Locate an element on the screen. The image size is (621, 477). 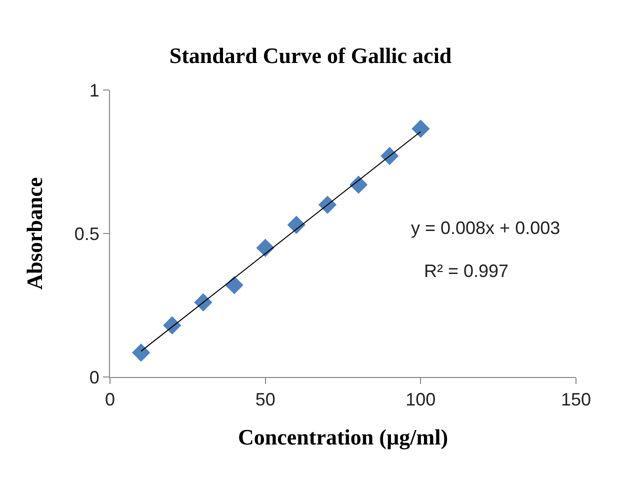
annotation: R² = 0.997 is located at coordinates (466, 271).